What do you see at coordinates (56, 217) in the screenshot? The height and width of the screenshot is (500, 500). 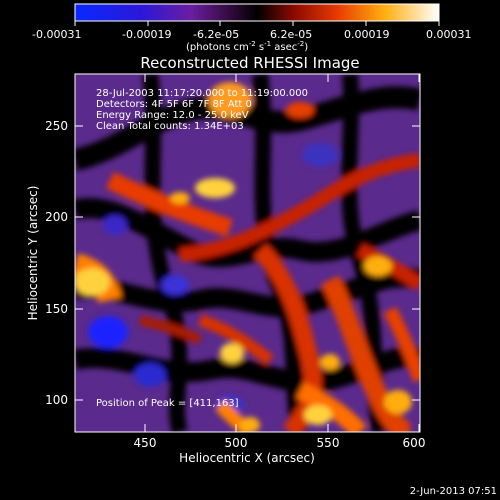 I see `y-tick-label-200: 200` at bounding box center [56, 217].